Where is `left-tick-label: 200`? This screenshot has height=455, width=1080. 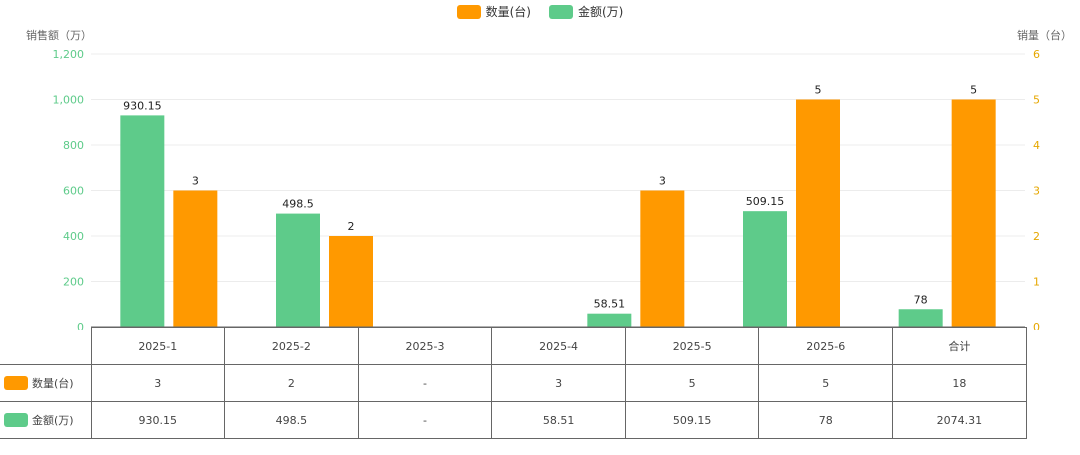 left-tick-label: 200 is located at coordinates (73, 282).